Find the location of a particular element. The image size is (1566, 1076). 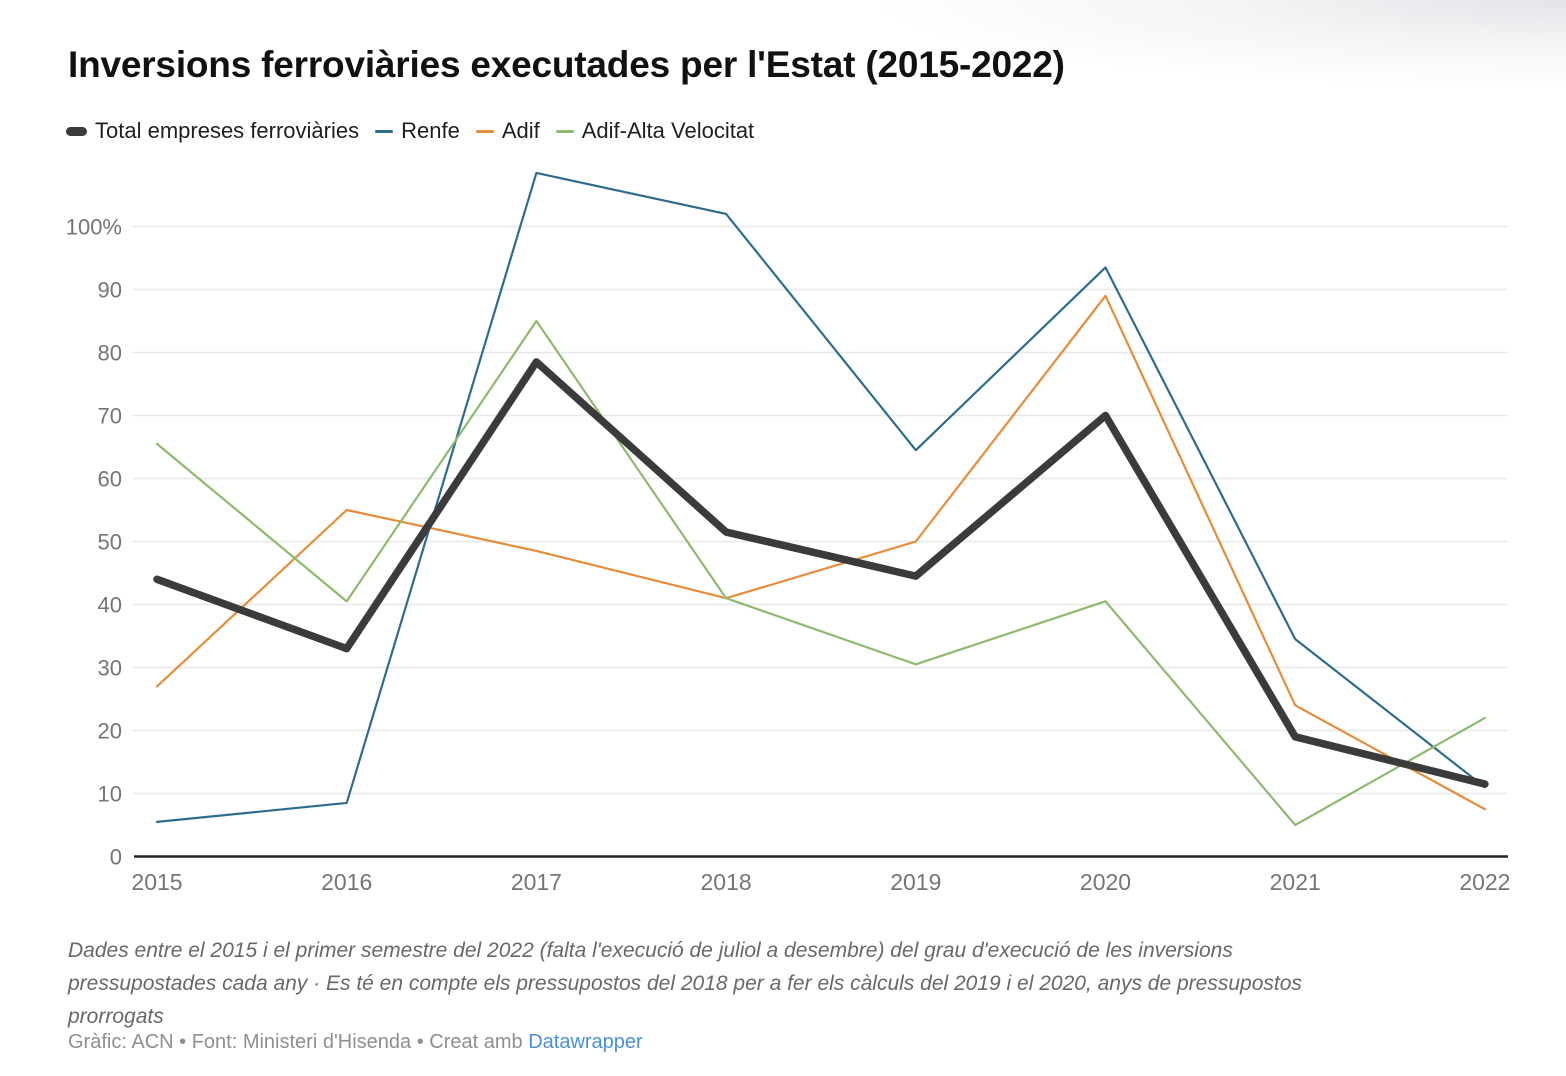

legend-item-renfe: Renfe is located at coordinates (417, 131).